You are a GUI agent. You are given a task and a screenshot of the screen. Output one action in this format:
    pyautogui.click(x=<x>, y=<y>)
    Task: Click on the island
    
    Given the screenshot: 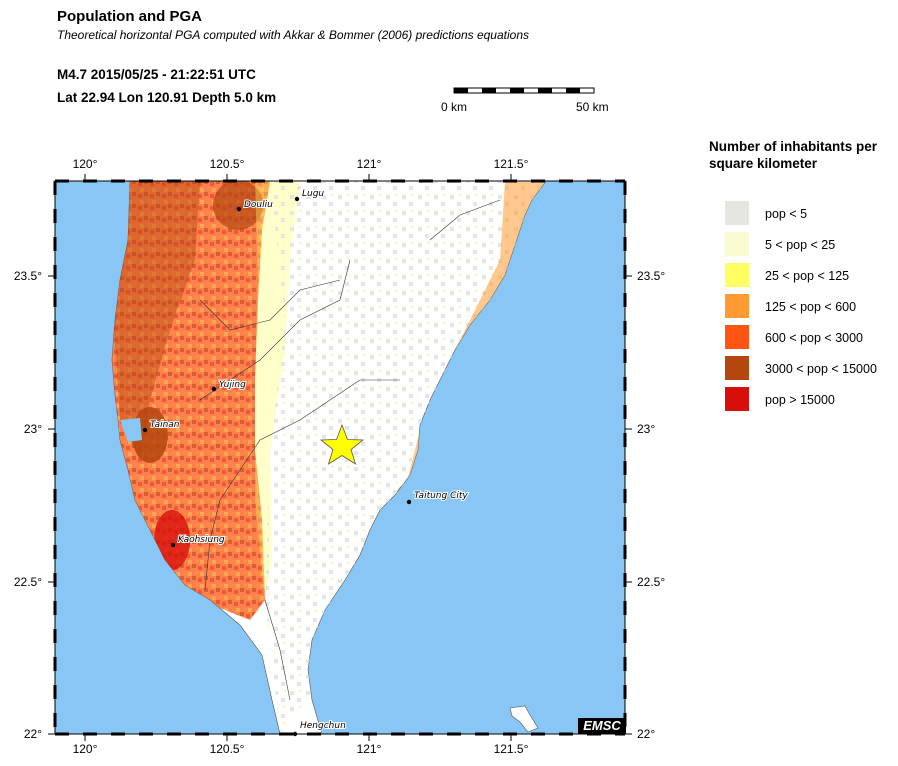 What is the action you would take?
    pyautogui.click(x=524, y=719)
    